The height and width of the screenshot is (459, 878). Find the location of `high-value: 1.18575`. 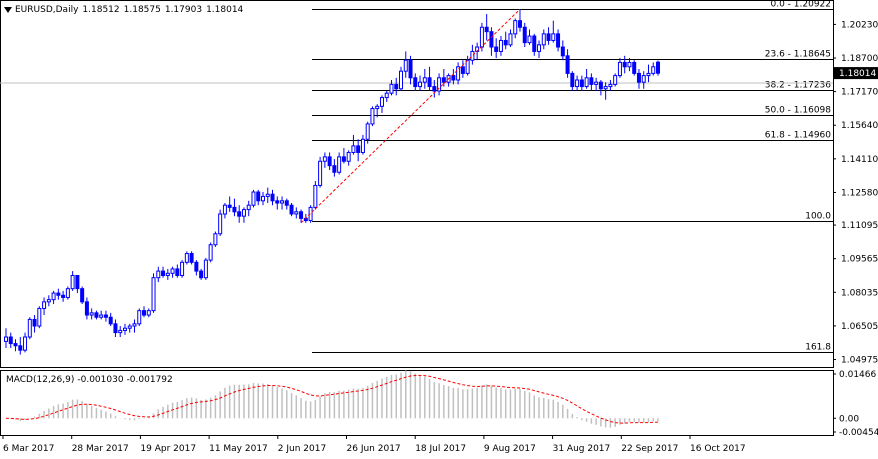

high-value: 1.18575 is located at coordinates (142, 10).